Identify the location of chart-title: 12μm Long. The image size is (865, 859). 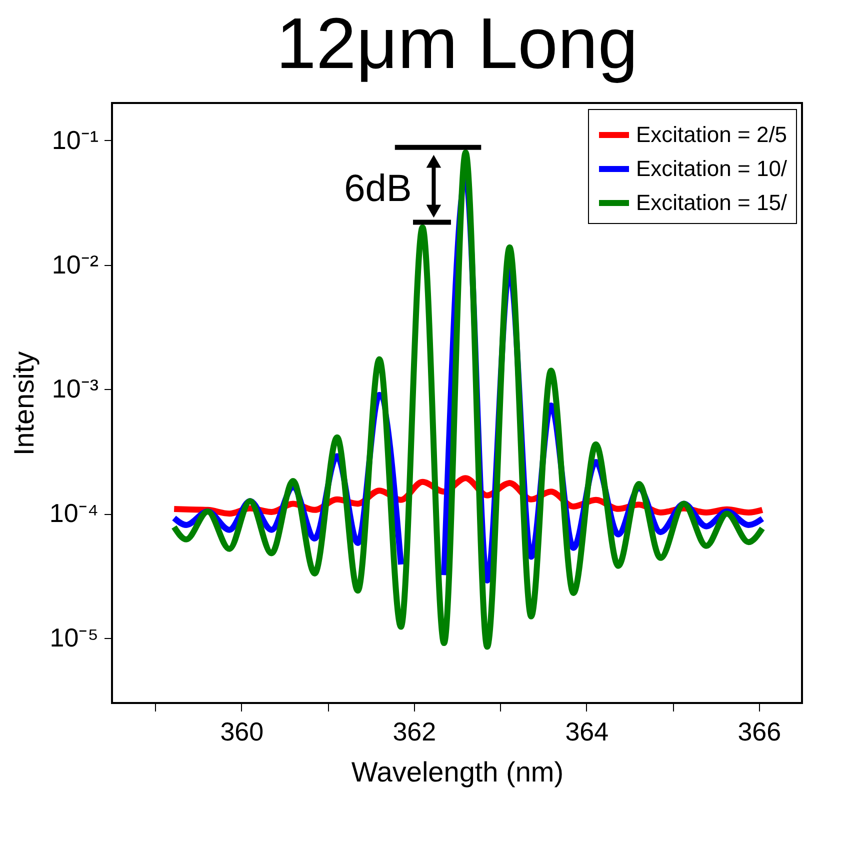
(457, 44).